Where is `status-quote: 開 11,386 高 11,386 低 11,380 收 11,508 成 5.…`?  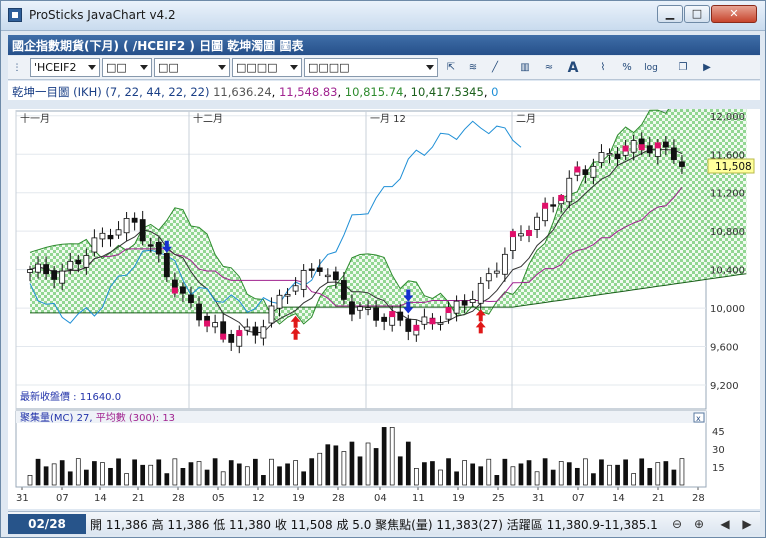 status-quote: 開 11,386 高 11,386 低 11,380 收 11,508 成 5.… is located at coordinates (374, 525).